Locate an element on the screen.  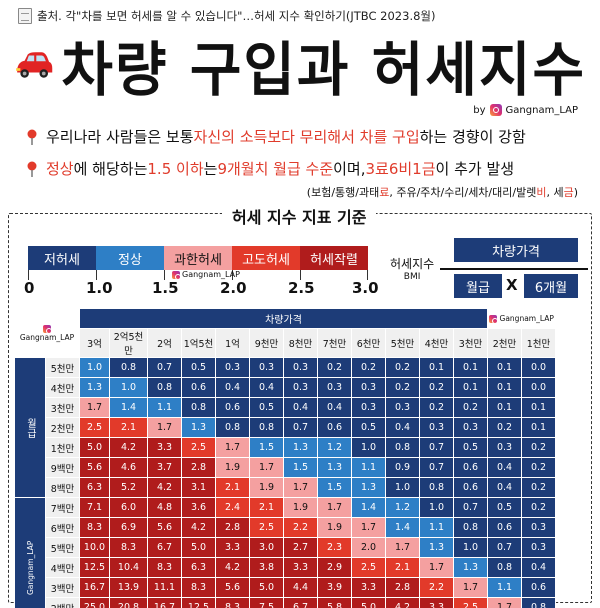
memo-icon is located at coordinates (25, 16).